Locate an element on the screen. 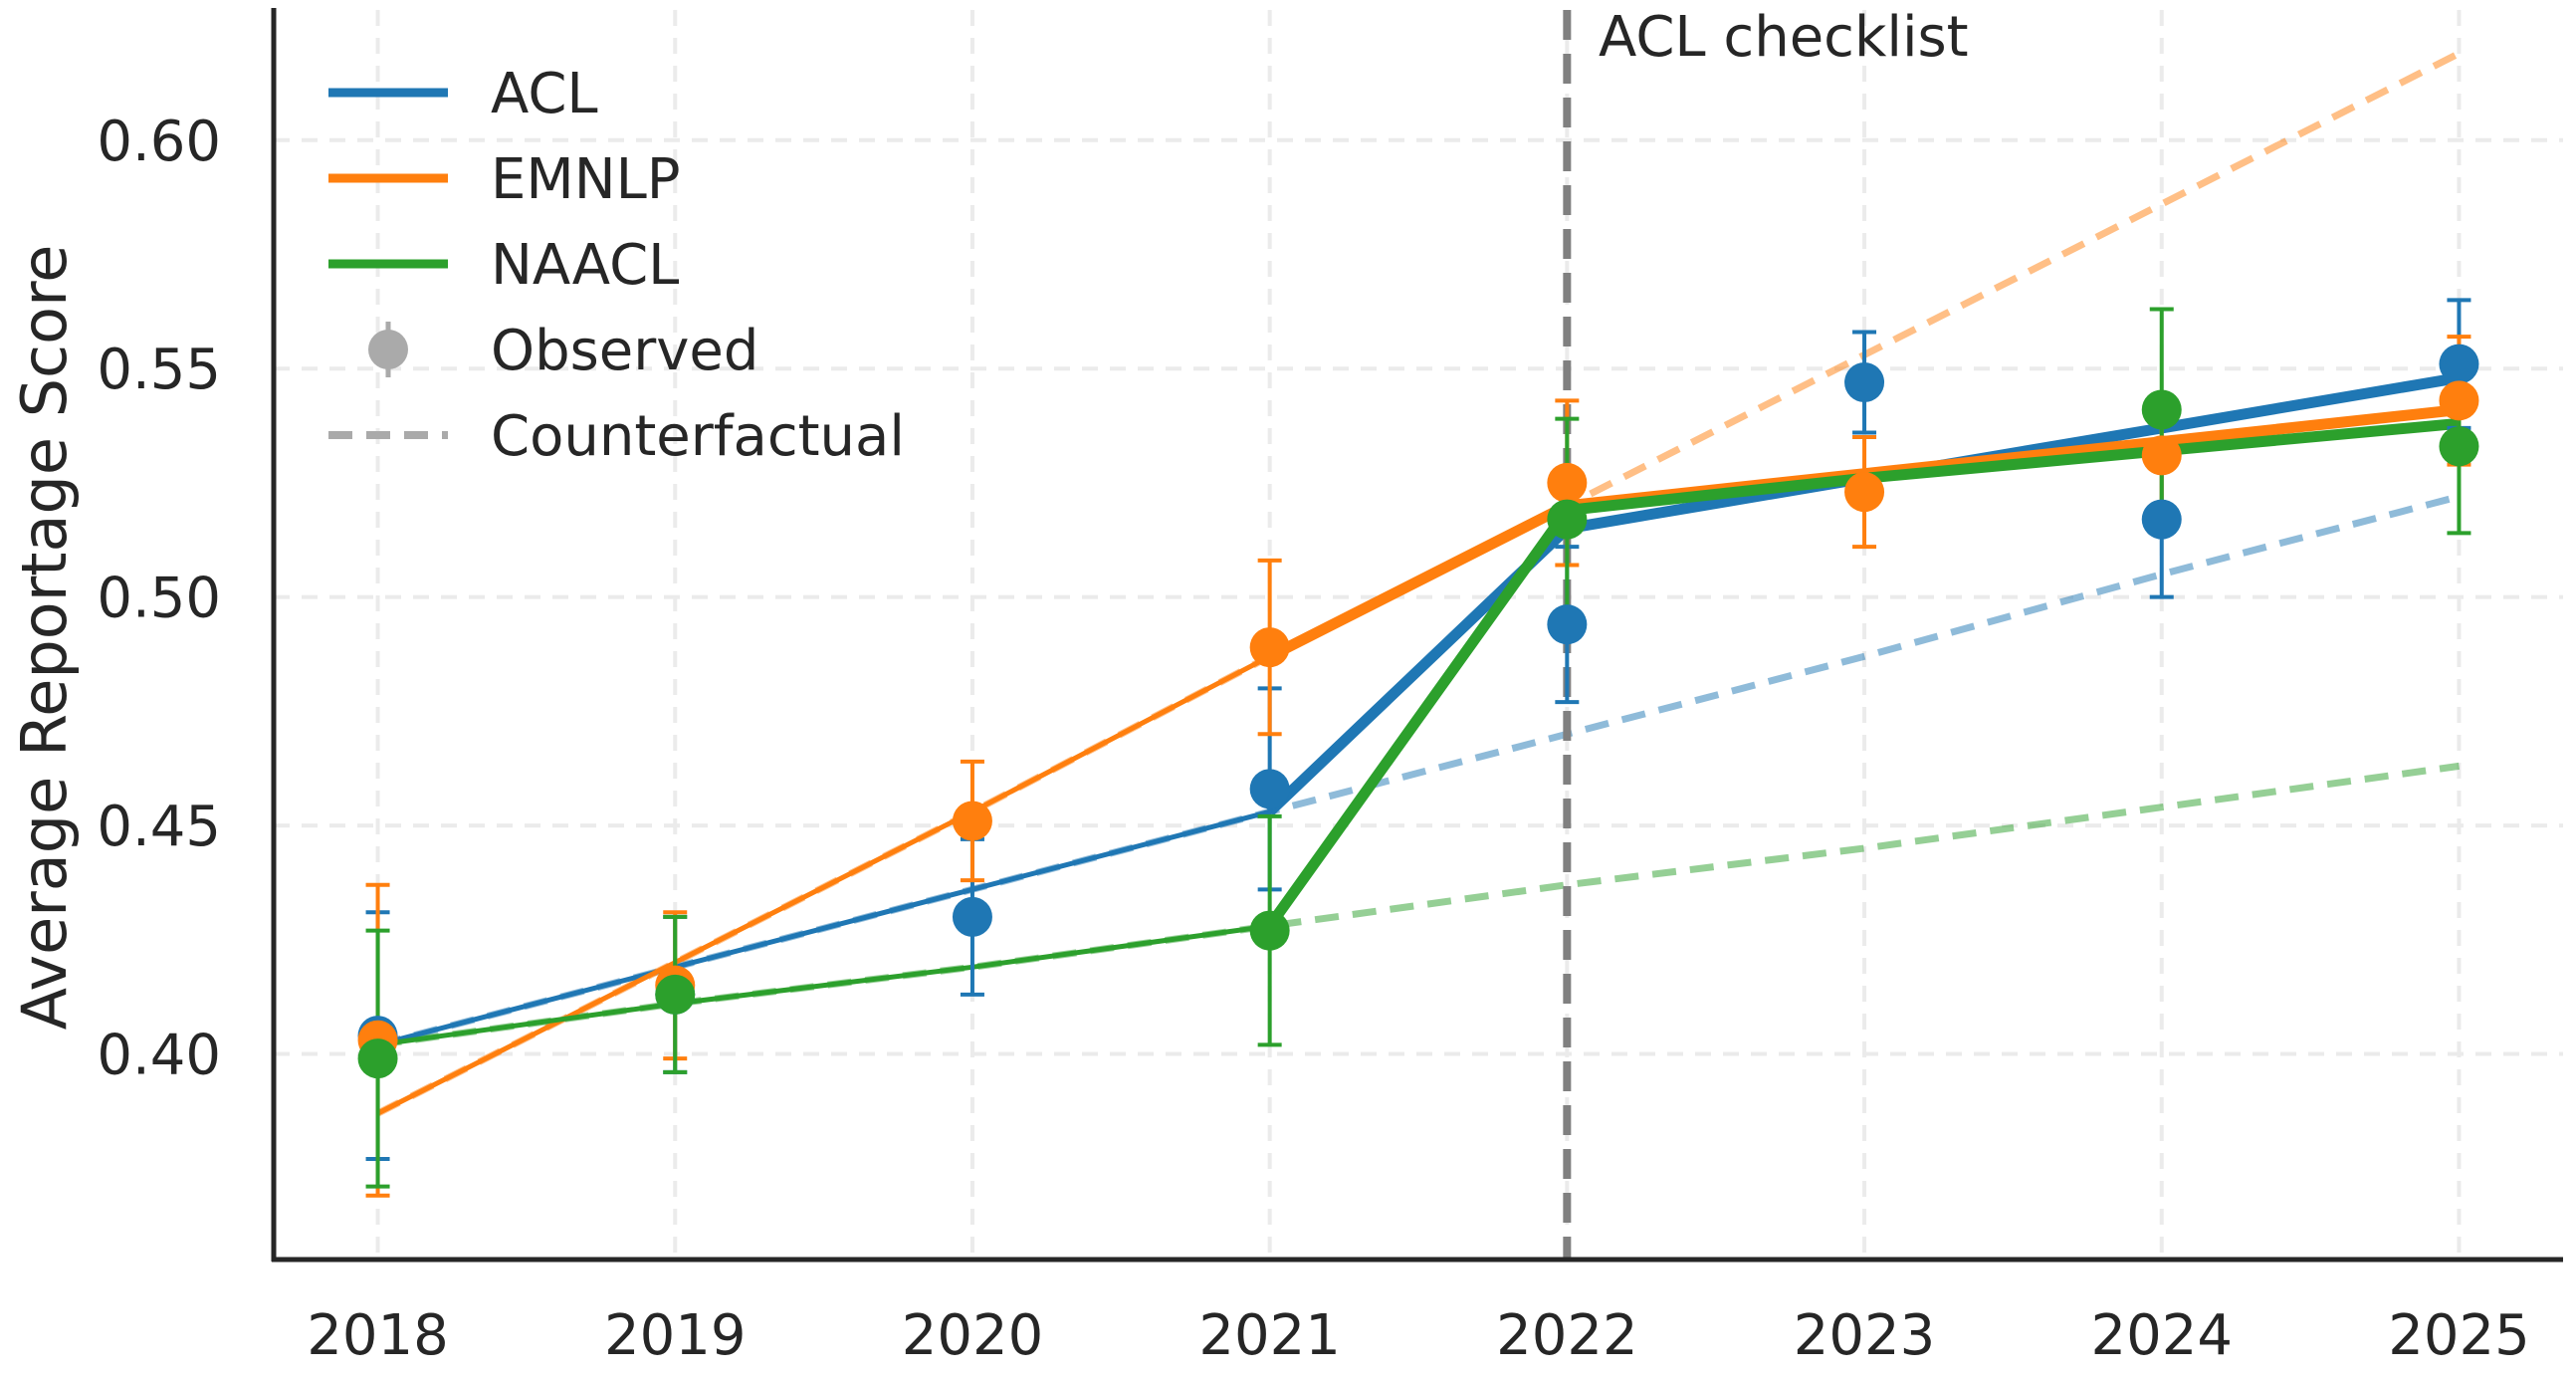 The height and width of the screenshot is (1380, 2576). emnlp-point-2025 is located at coordinates (2459, 400).